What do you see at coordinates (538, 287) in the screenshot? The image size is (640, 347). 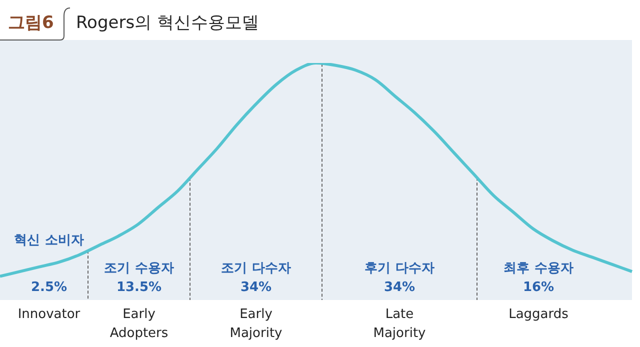 I see `annotation: 16%` at bounding box center [538, 287].